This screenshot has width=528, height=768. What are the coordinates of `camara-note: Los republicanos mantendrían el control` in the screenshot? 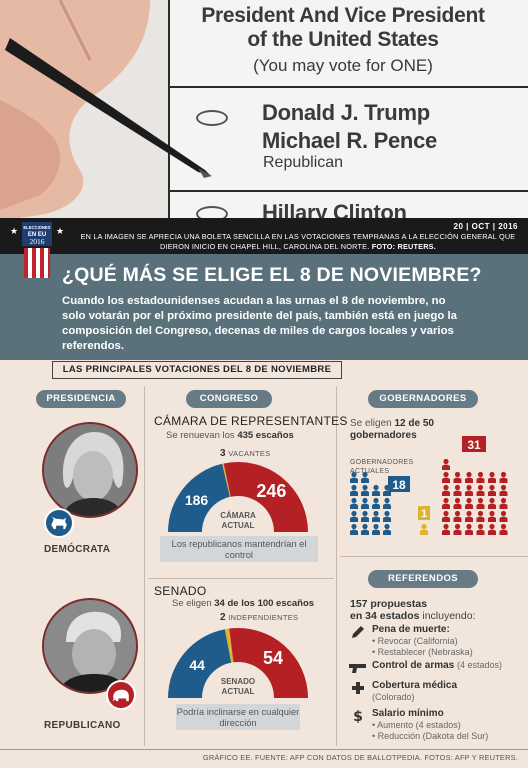 It's located at (239, 549).